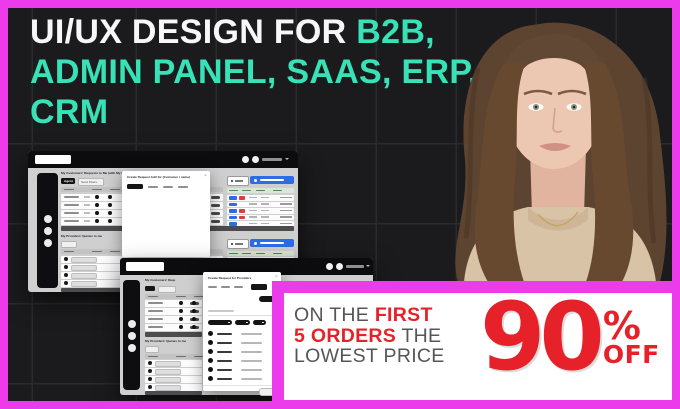  What do you see at coordinates (173, 393) in the screenshot?
I see `footer-band` at bounding box center [173, 393].